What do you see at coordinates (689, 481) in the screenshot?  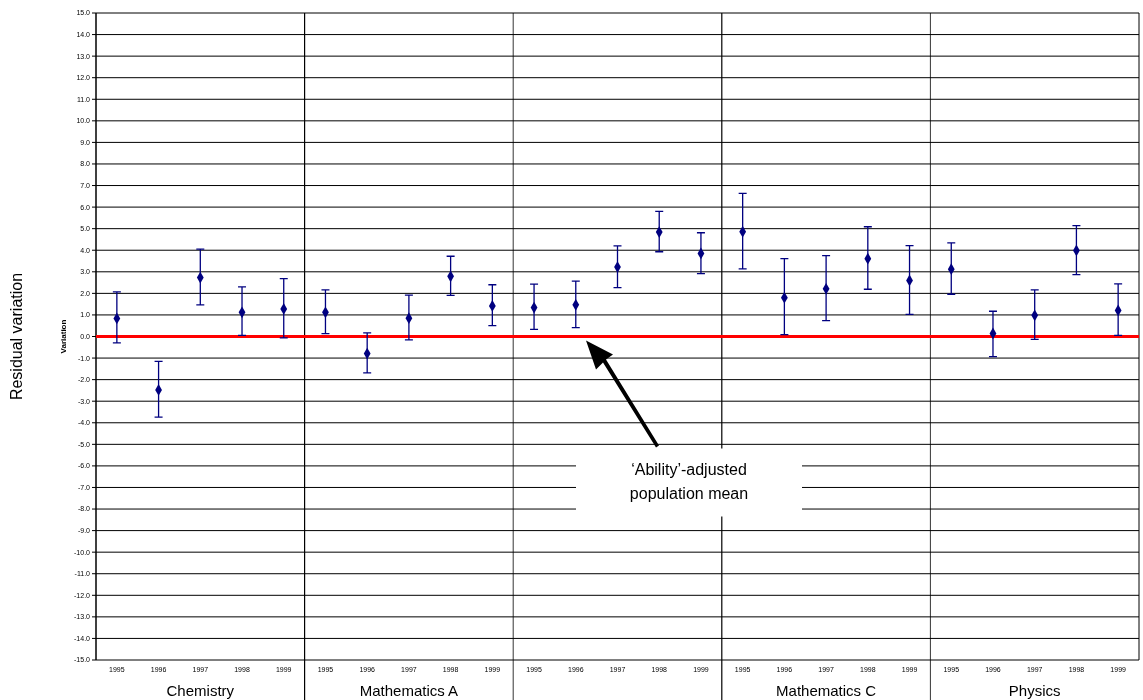 I see `annotation: ‘Ability’-adjusted population mean` at bounding box center [689, 481].